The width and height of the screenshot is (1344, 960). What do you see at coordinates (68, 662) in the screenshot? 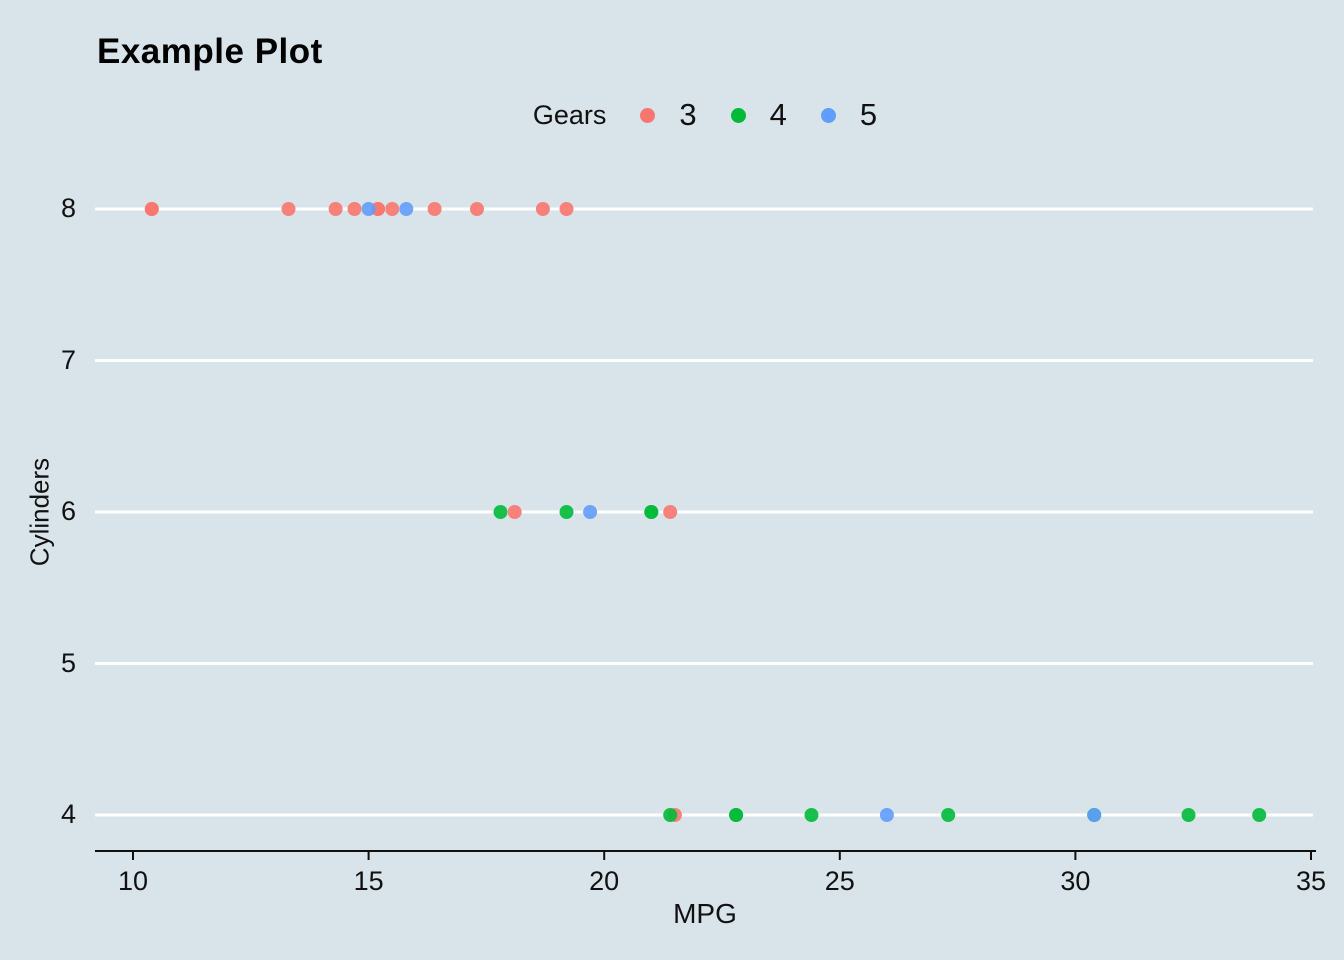
I see `y-tick-label-5: 5` at bounding box center [68, 662].